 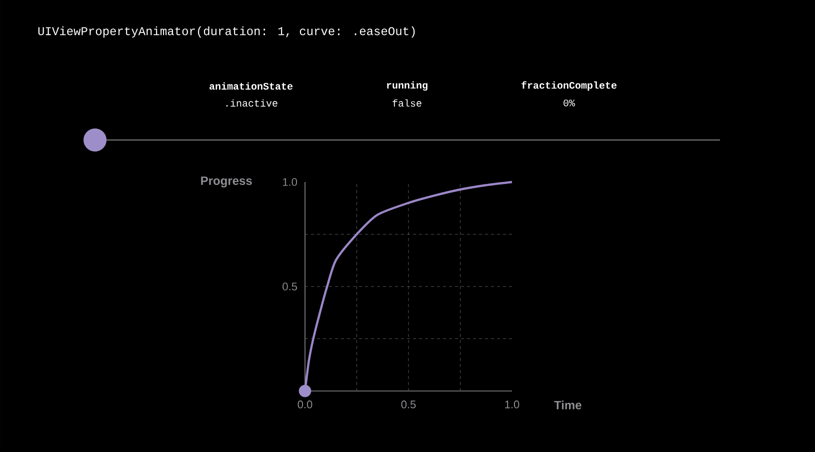 What do you see at coordinates (407, 86) in the screenshot?
I see `text: running` at bounding box center [407, 86].